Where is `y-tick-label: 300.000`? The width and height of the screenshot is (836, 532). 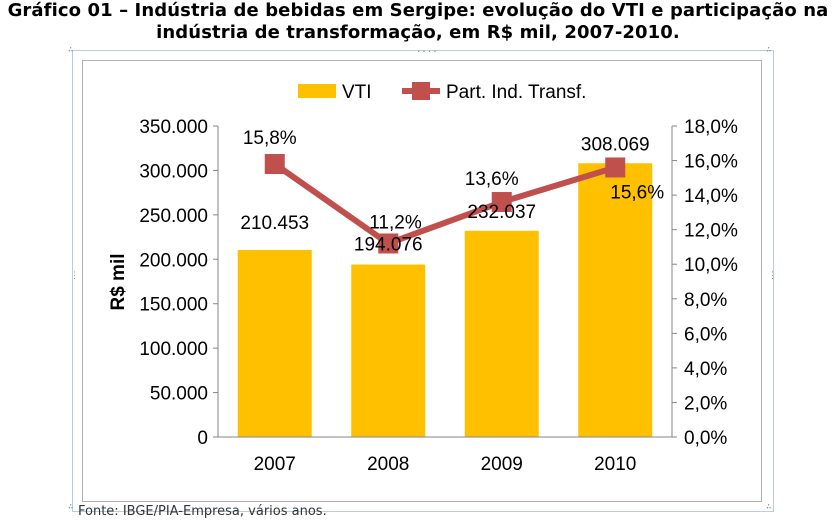 y-tick-label: 300.000 is located at coordinates (173, 171).